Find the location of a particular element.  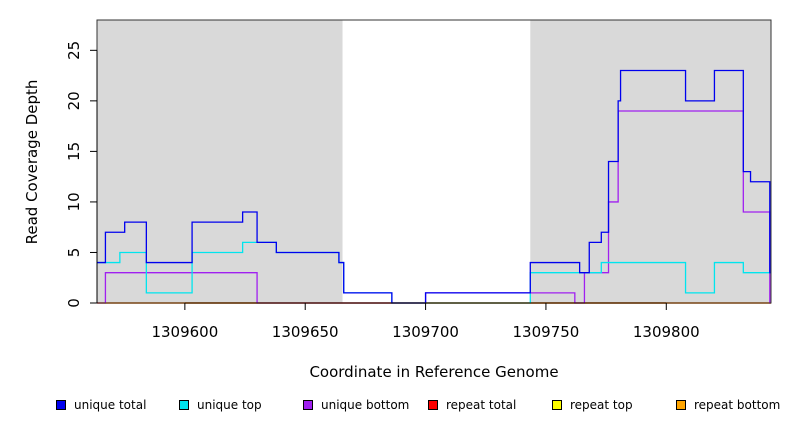

legend-label: unique top is located at coordinates (229, 405).